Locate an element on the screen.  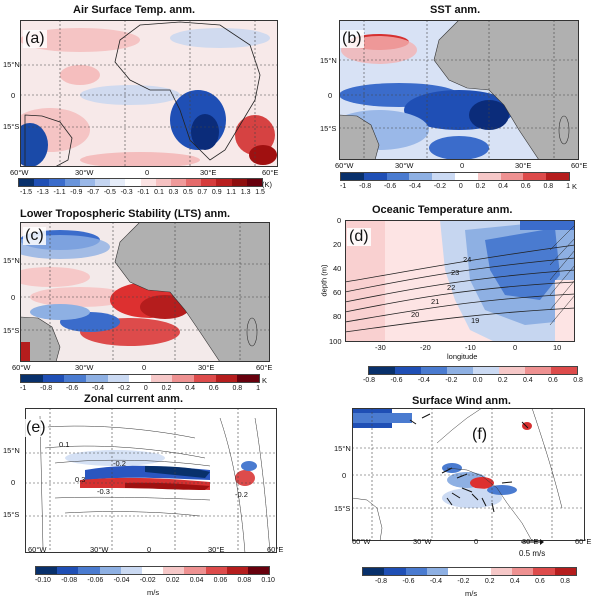
panel-f-reference-vector: 0.5 m/s is located at coordinates (532, 553).